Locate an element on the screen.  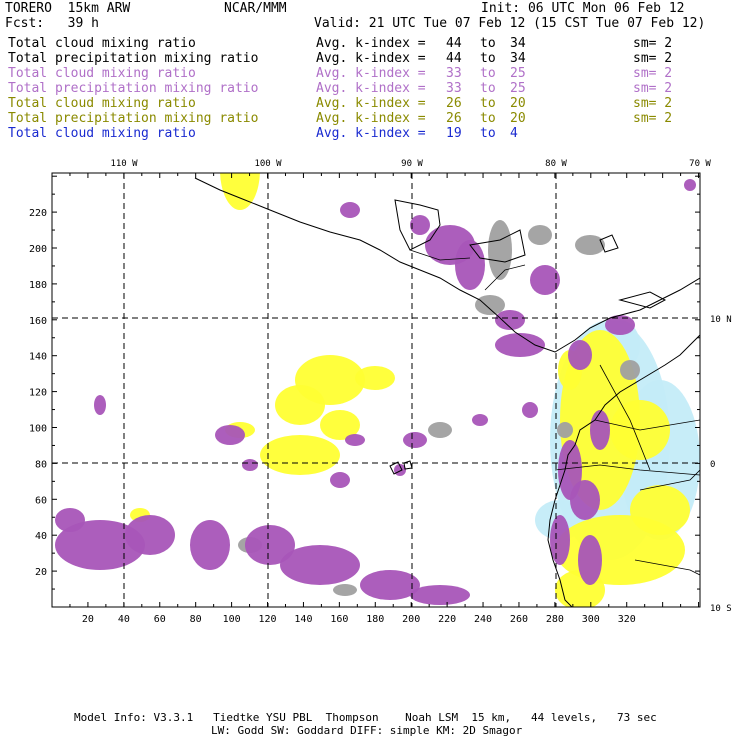
x-tick-label: 120 is located at coordinates (267, 619).